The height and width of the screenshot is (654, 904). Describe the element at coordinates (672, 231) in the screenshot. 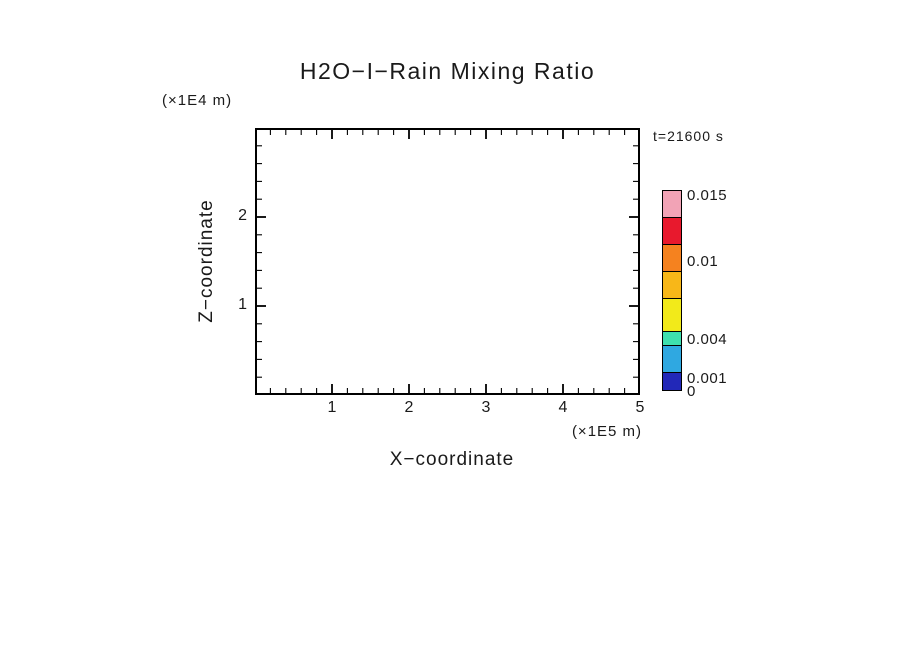

I see `colorbar-segment-red` at that location.